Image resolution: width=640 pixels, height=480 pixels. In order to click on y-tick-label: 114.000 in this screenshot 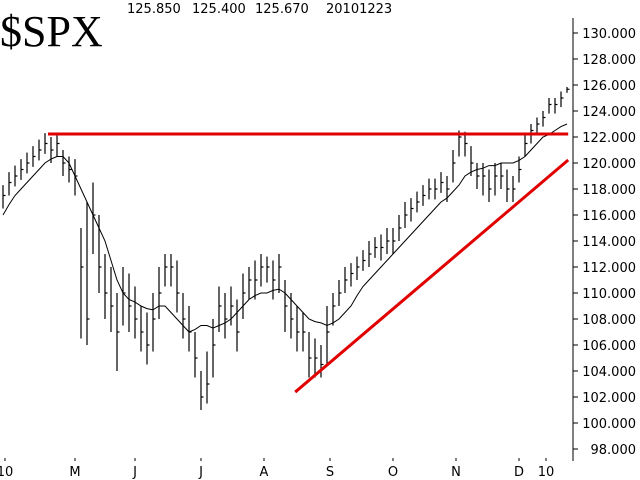, I will do `click(609, 242)`.